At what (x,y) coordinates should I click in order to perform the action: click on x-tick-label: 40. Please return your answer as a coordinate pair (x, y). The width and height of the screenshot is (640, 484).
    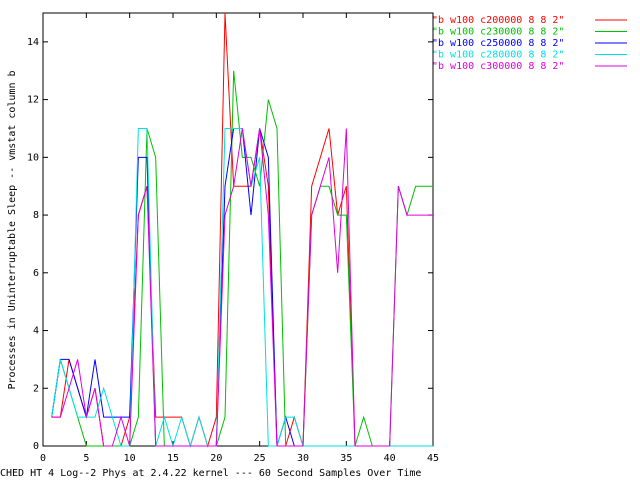
    Looking at the image, I should click on (390, 458).